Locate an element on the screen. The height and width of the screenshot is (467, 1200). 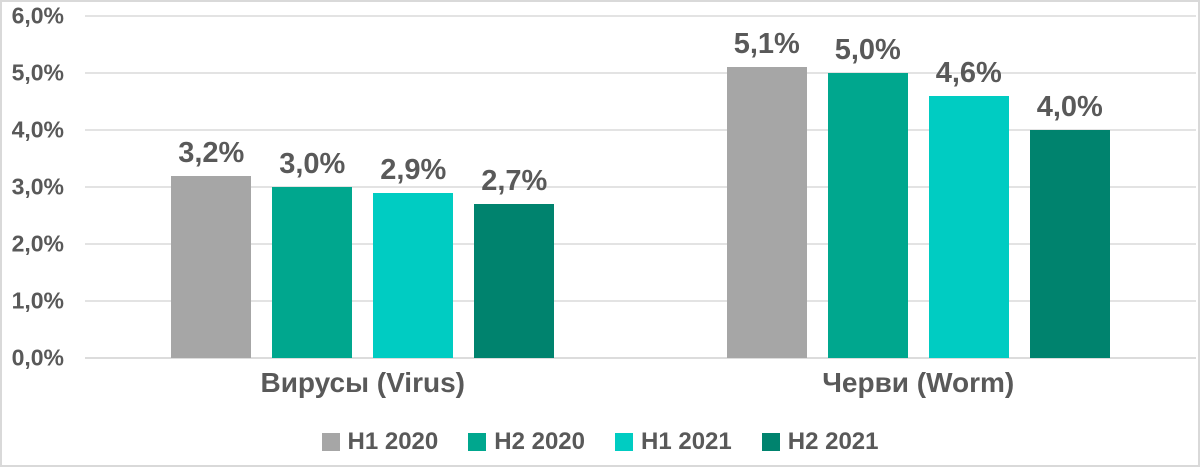
bar-column-h1-2020: 5,1% is located at coordinates (766, 187).